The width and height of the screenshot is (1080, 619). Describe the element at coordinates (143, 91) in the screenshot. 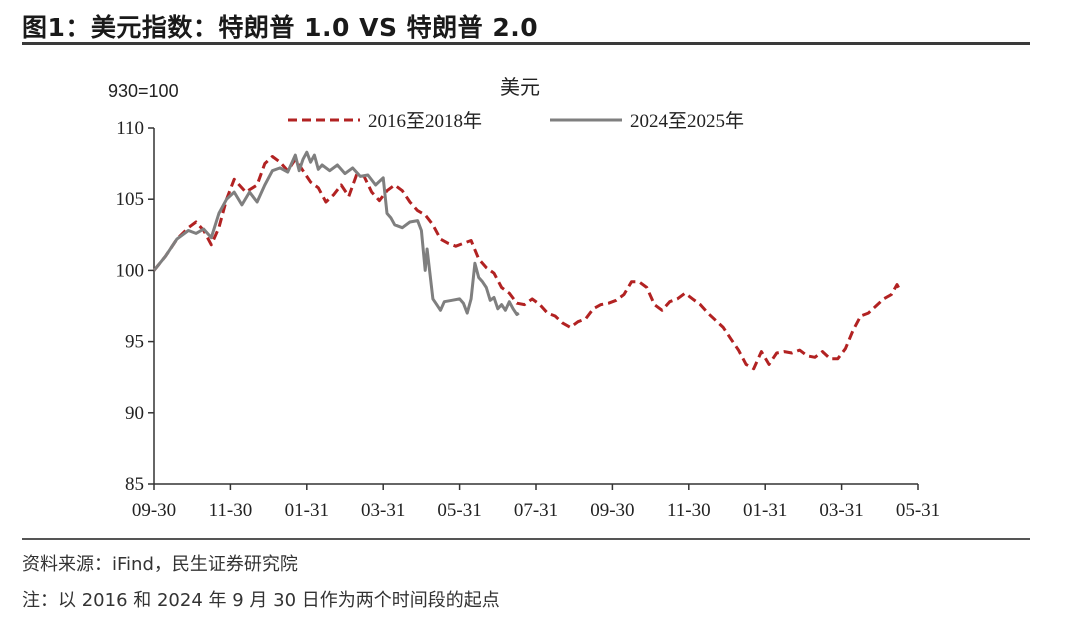

I see `y-axis-label: 930=100` at that location.